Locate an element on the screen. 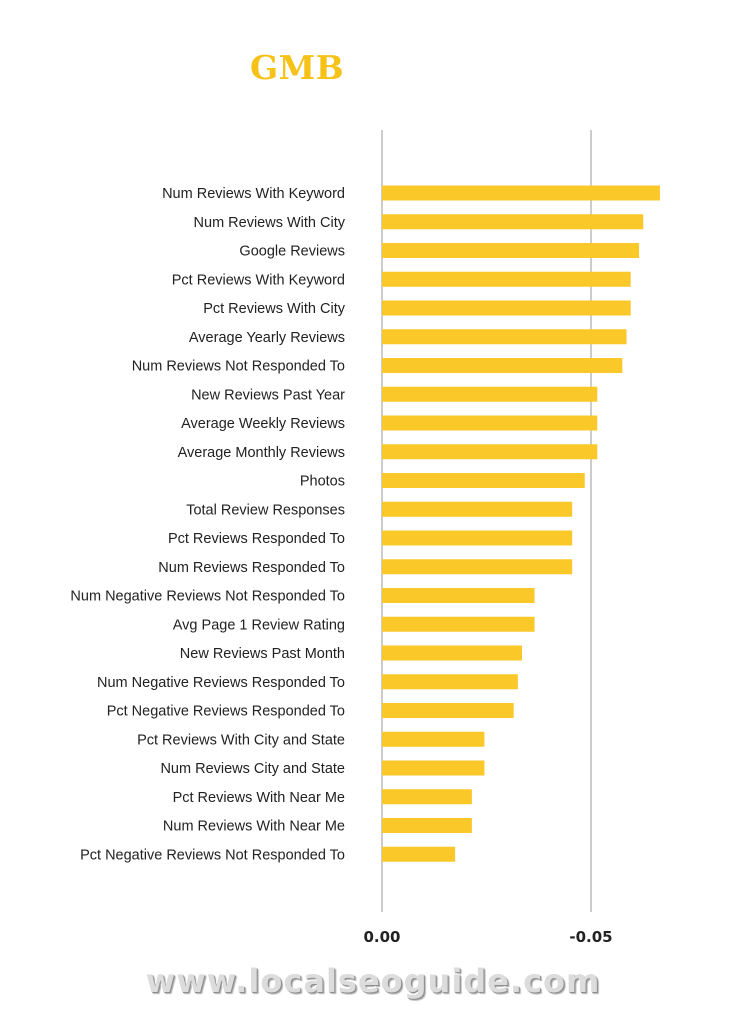  x-tick-label: 0.00 is located at coordinates (381, 937).